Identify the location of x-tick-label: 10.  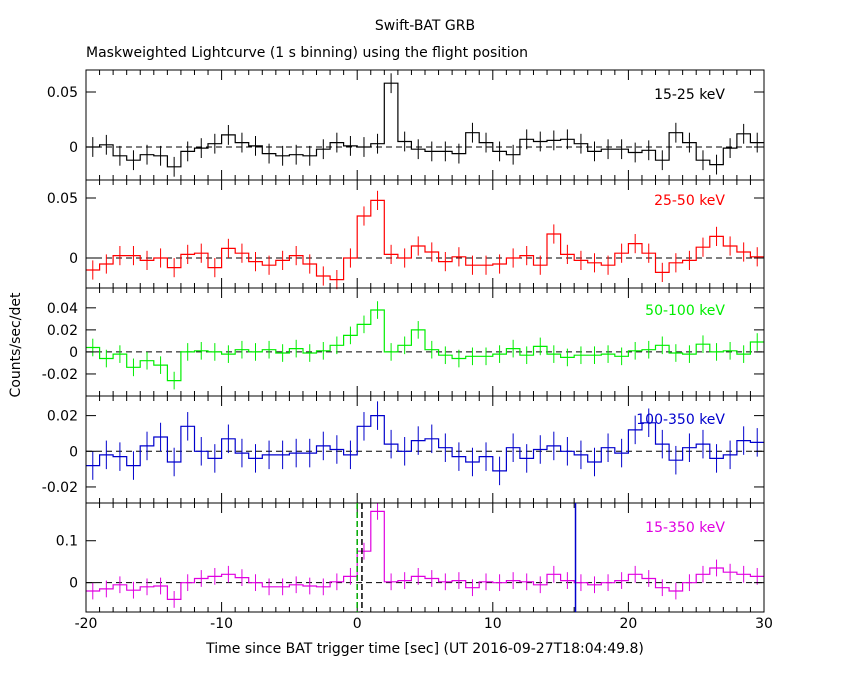
(493, 624).